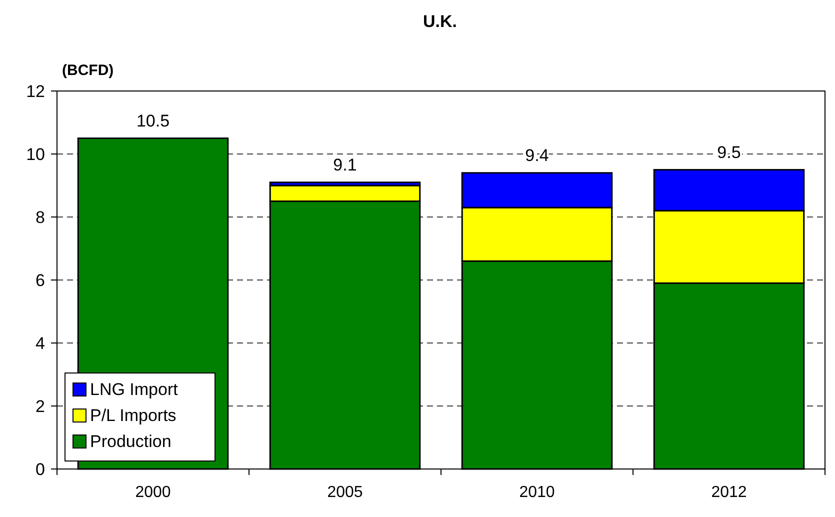  Describe the element at coordinates (345, 492) in the screenshot. I see `x-tick-label: 2005` at that location.